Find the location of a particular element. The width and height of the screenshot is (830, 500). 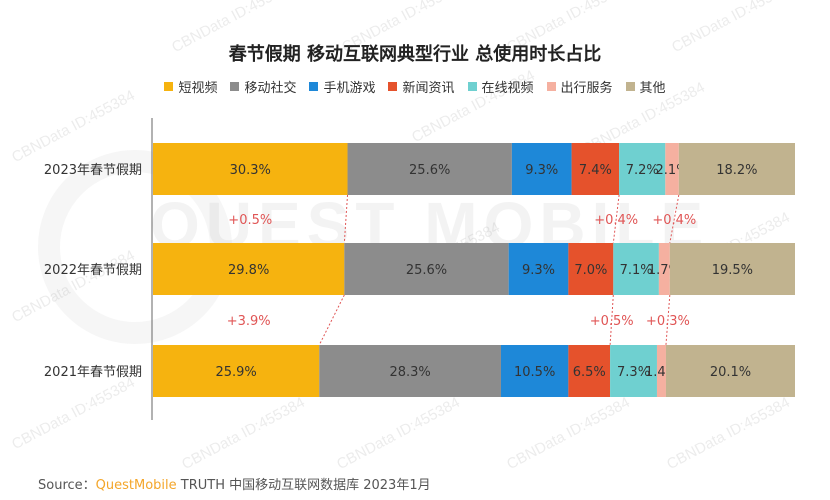

data-label: 7.4% is located at coordinates (595, 170).